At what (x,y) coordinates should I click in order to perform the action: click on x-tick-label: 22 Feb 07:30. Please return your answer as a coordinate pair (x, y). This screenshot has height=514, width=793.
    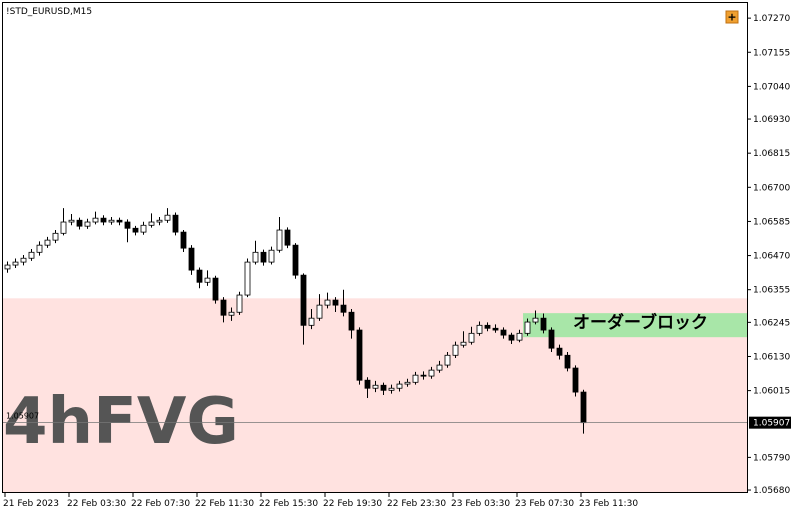
    Looking at the image, I should click on (160, 504).